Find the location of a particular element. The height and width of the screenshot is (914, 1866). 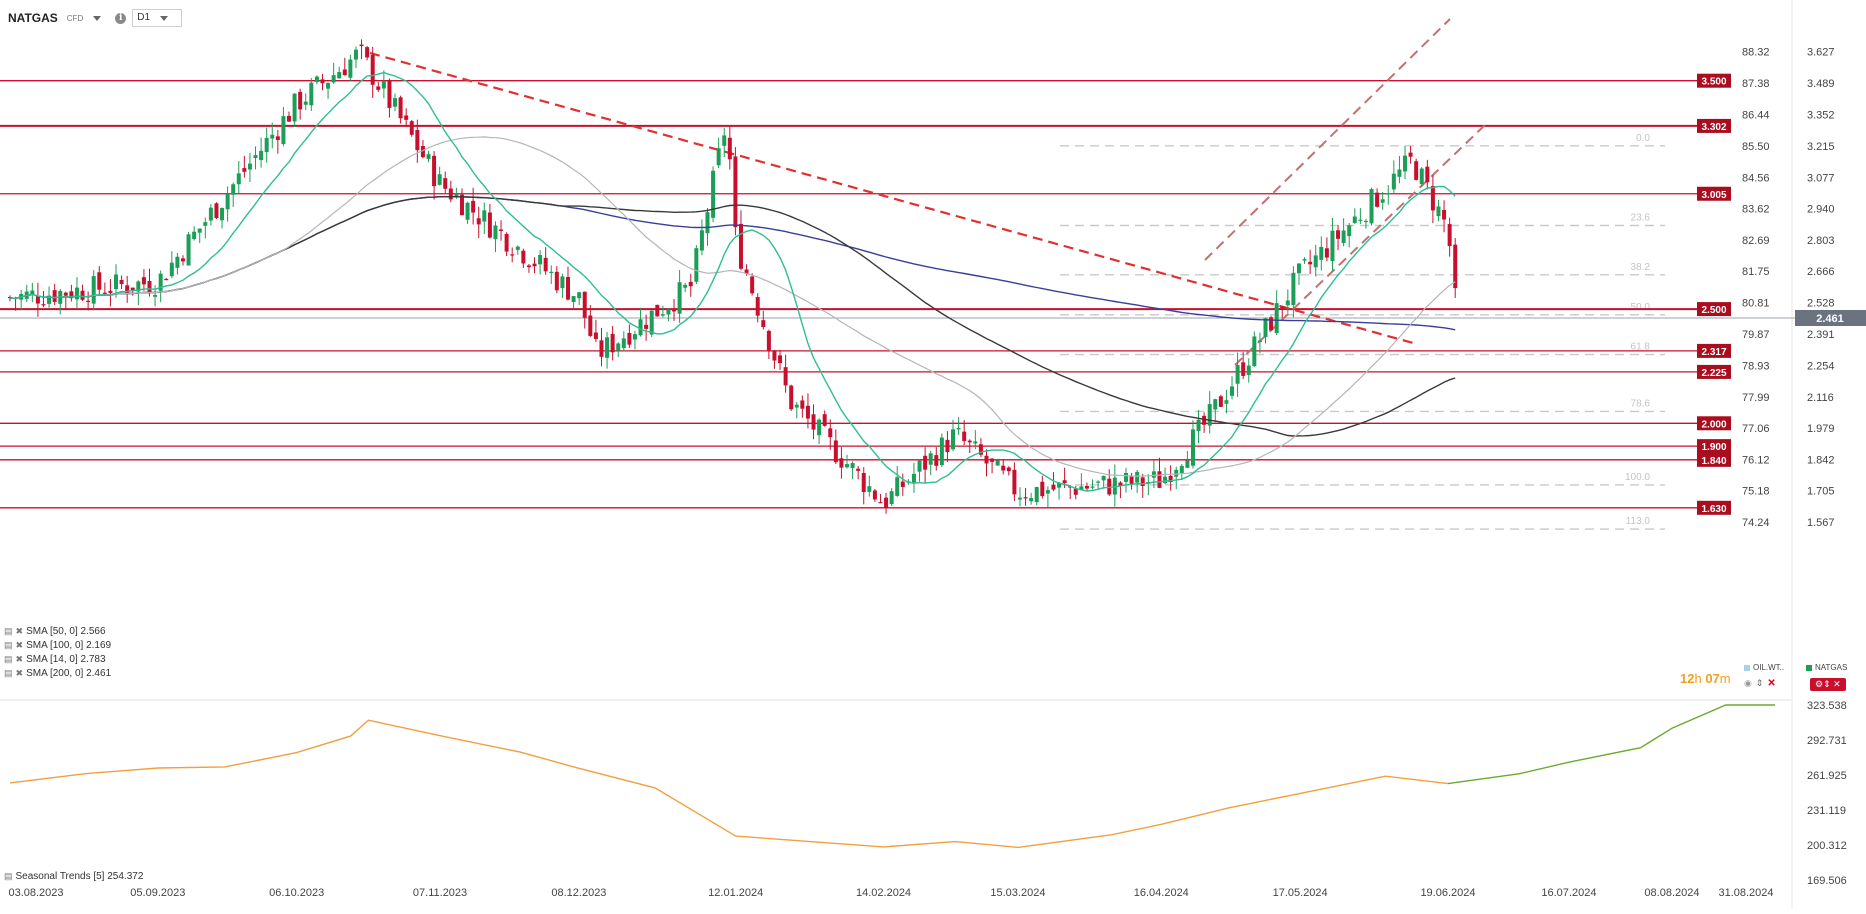

right-price-tick: 2.254 is located at coordinates (1821, 366).